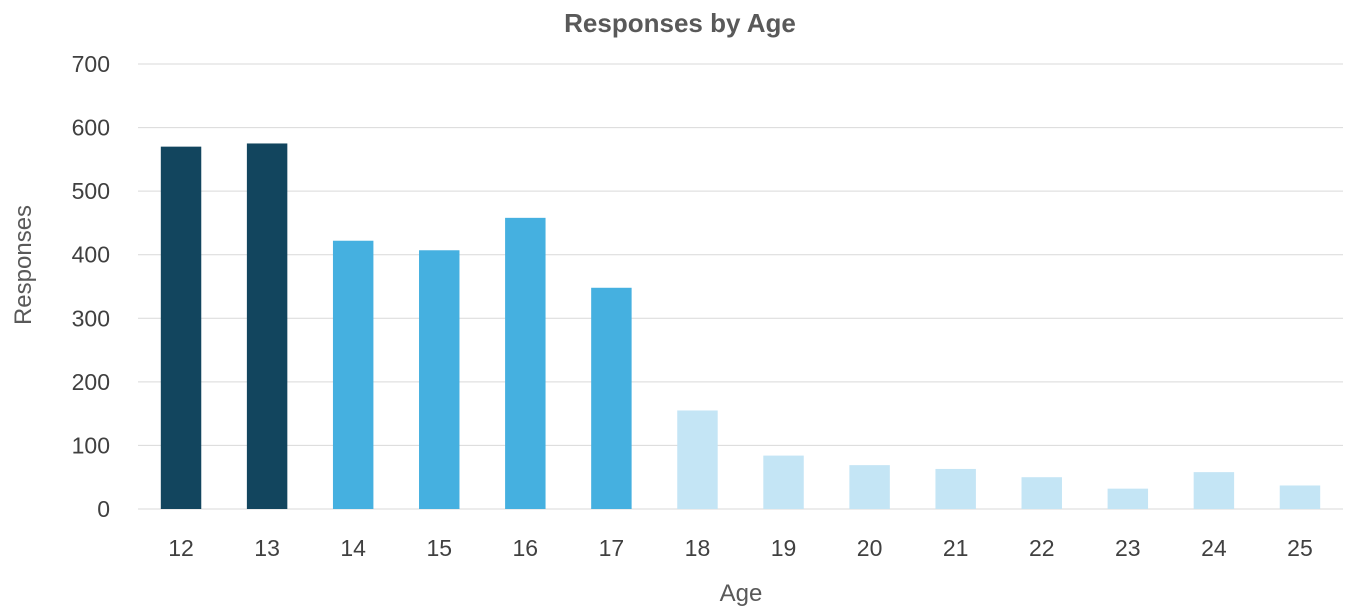  I want to click on y-tick-label: 300, so click(91, 318).